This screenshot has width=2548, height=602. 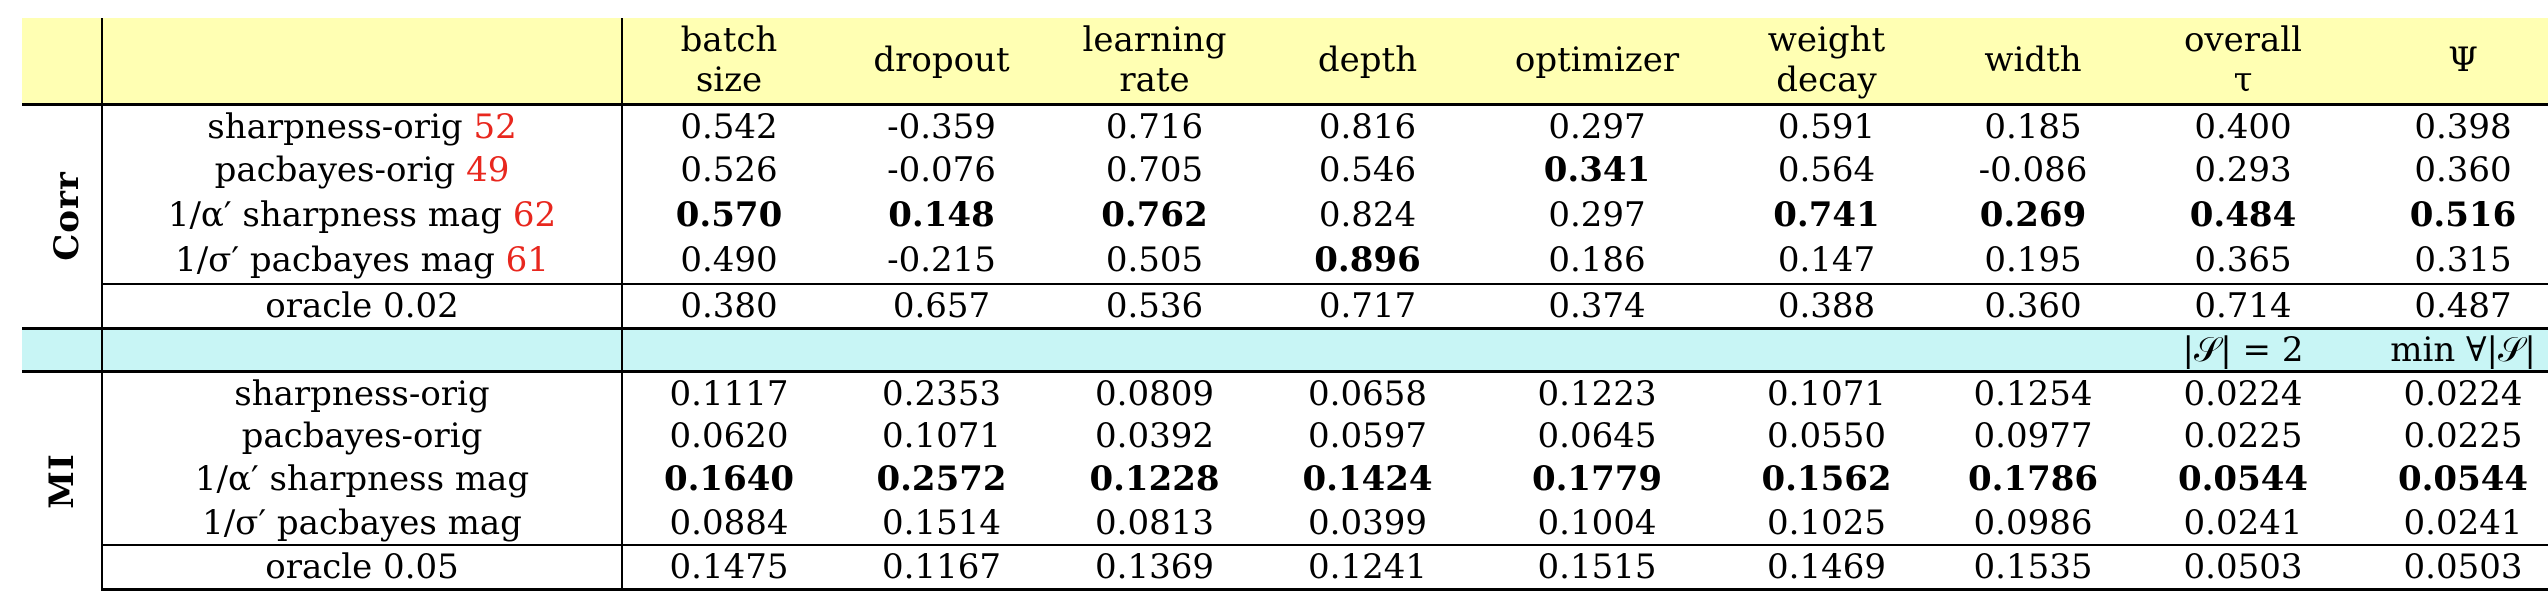 What do you see at coordinates (1826, 260) in the screenshot?
I see `value-cell: 0.147` at bounding box center [1826, 260].